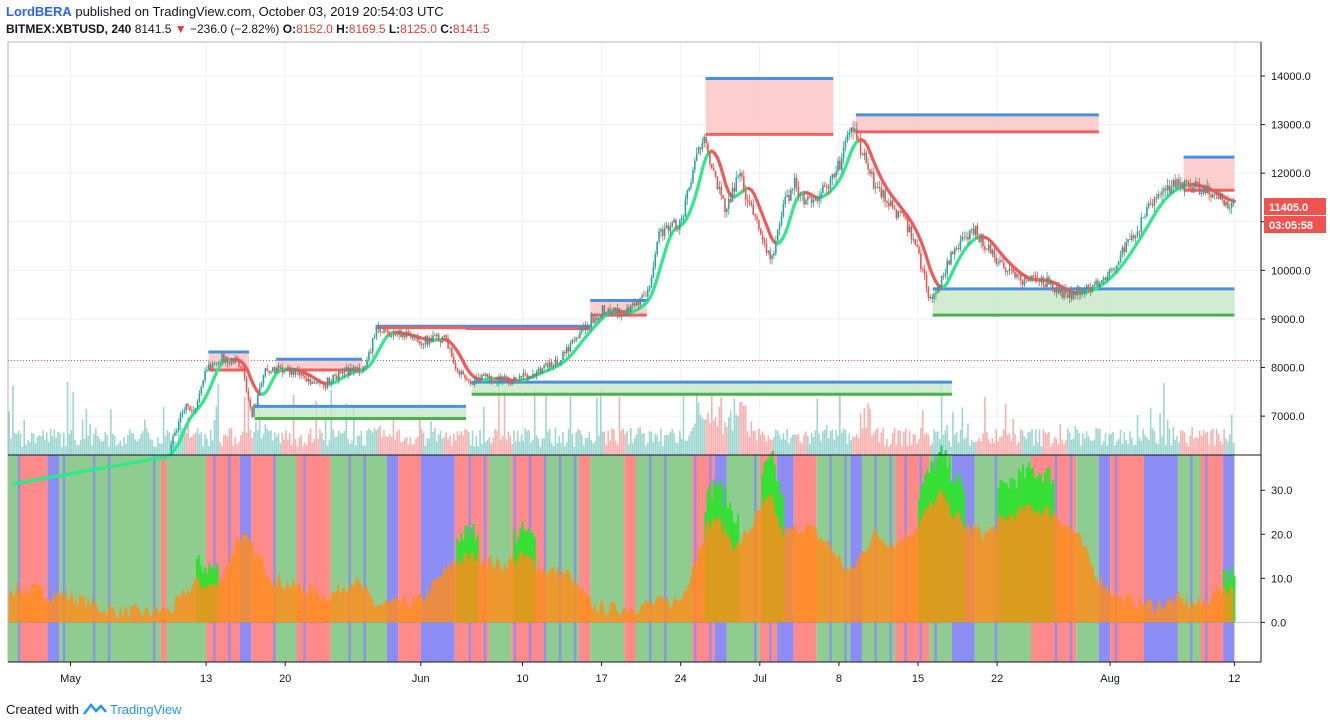  I want to click on oscillator-tick-label: 0.0, so click(1278, 623).